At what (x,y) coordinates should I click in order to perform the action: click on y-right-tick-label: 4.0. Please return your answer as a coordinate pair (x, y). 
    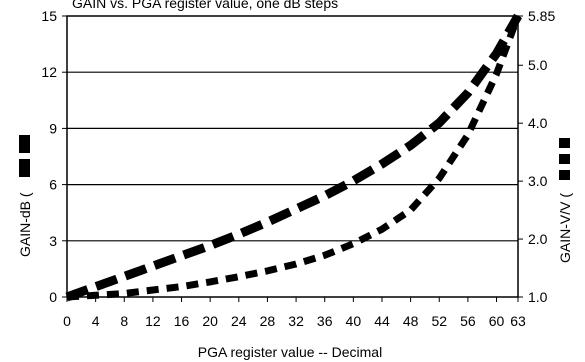
    Looking at the image, I should click on (538, 123).